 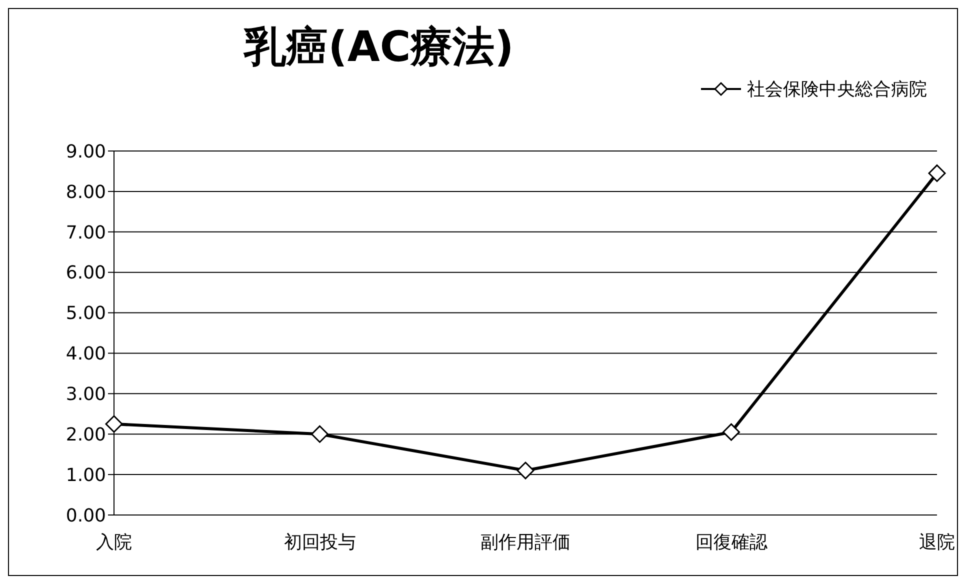 What do you see at coordinates (86, 515) in the screenshot?
I see `y-tick-label: 0.00` at bounding box center [86, 515].